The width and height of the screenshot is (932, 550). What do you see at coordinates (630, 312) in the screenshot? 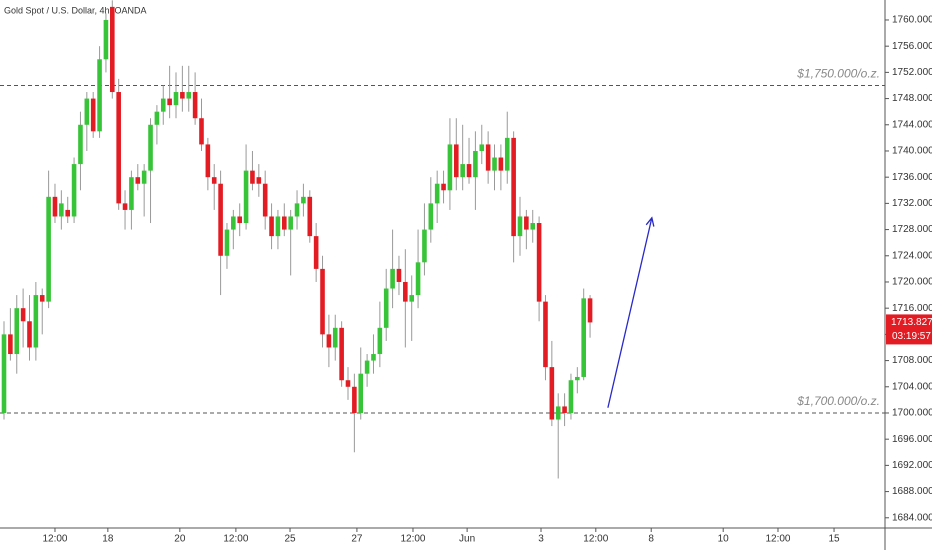
I see `arrow-line` at bounding box center [630, 312].